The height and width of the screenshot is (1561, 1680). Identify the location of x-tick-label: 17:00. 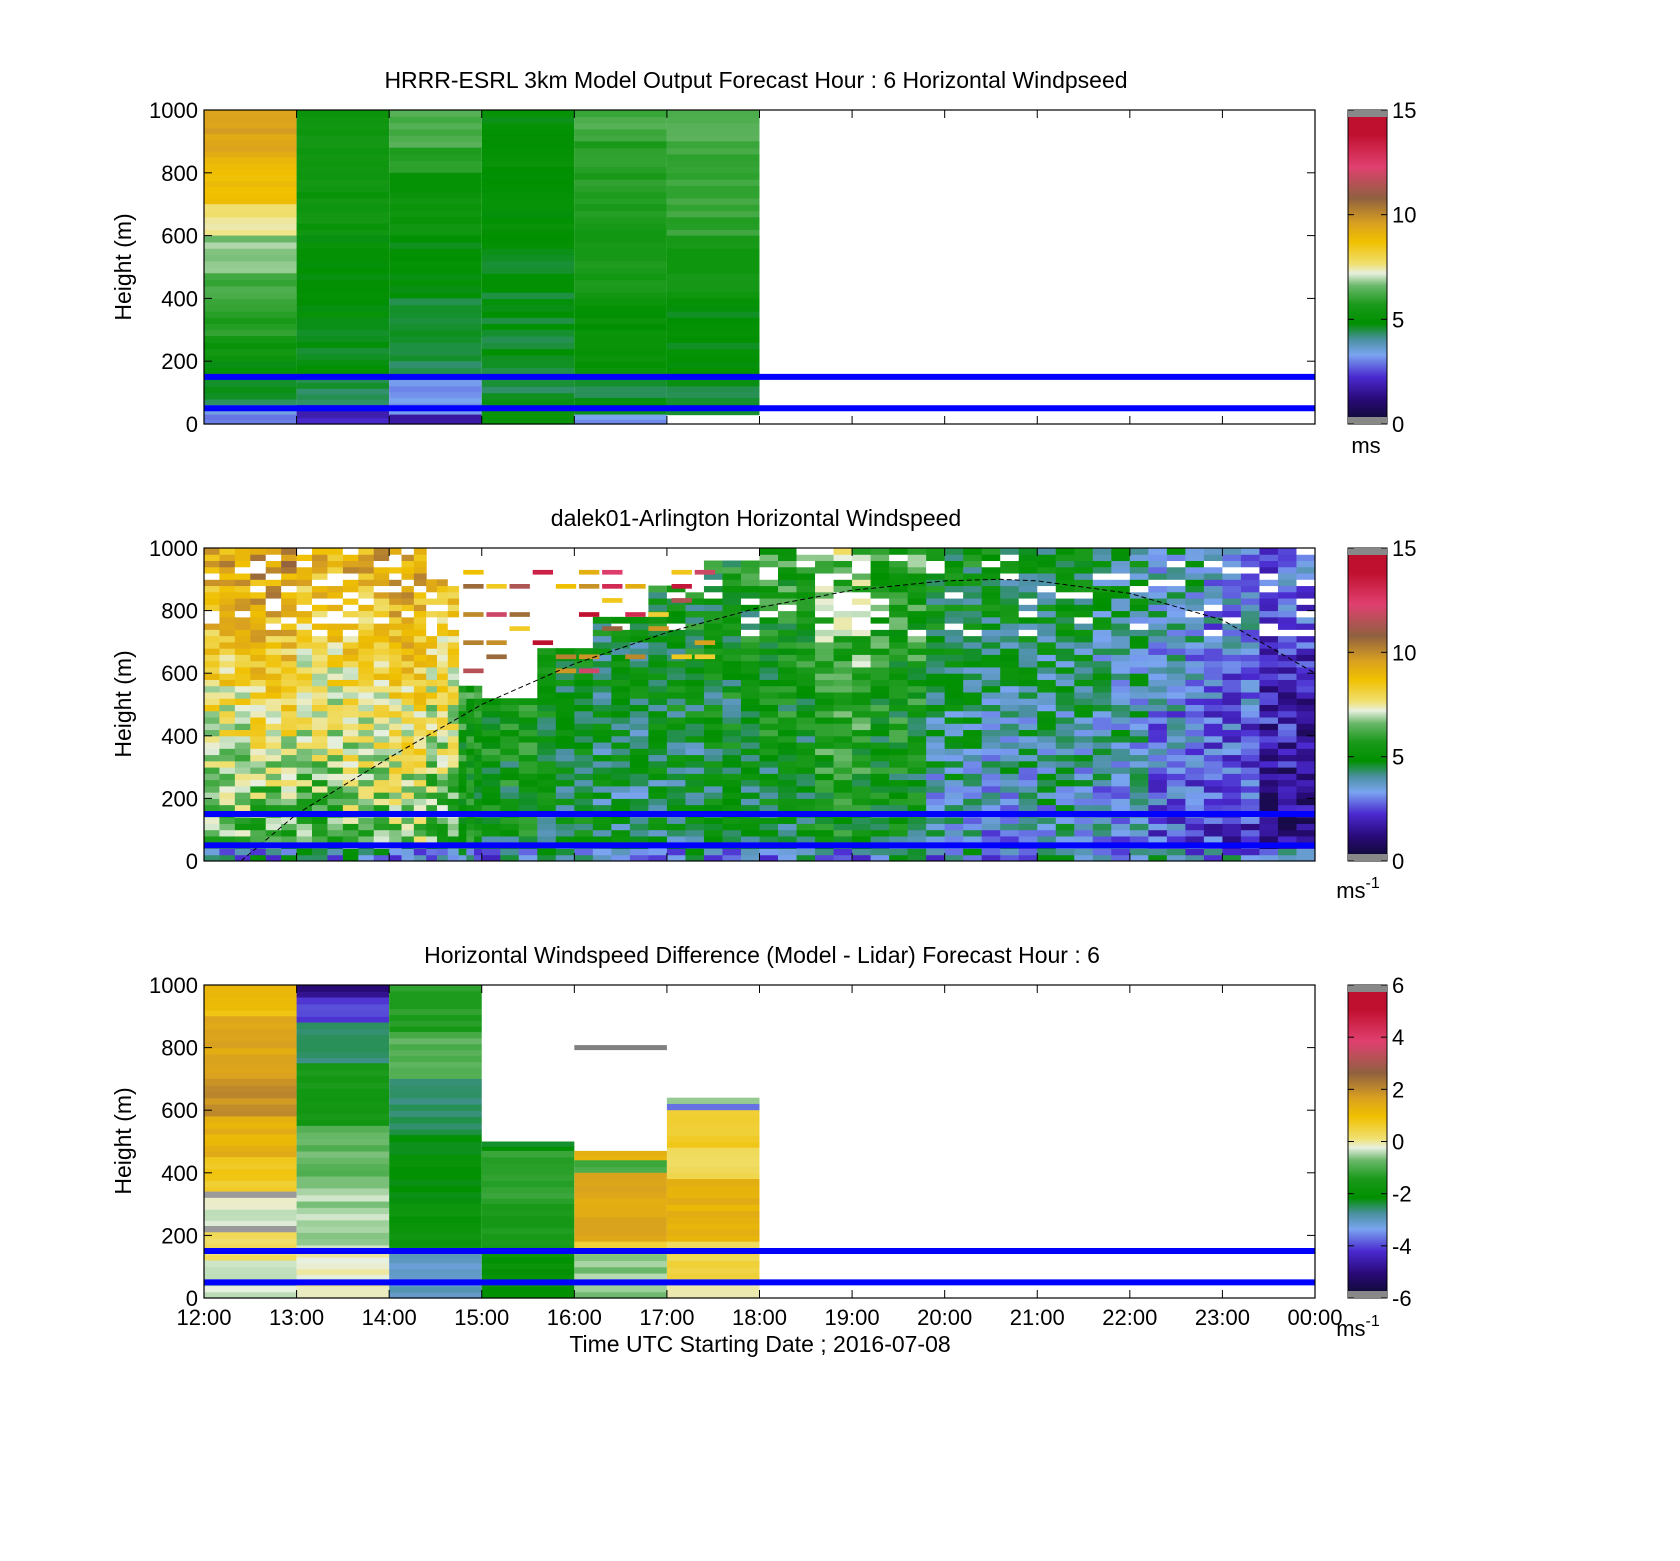
(666, 1317).